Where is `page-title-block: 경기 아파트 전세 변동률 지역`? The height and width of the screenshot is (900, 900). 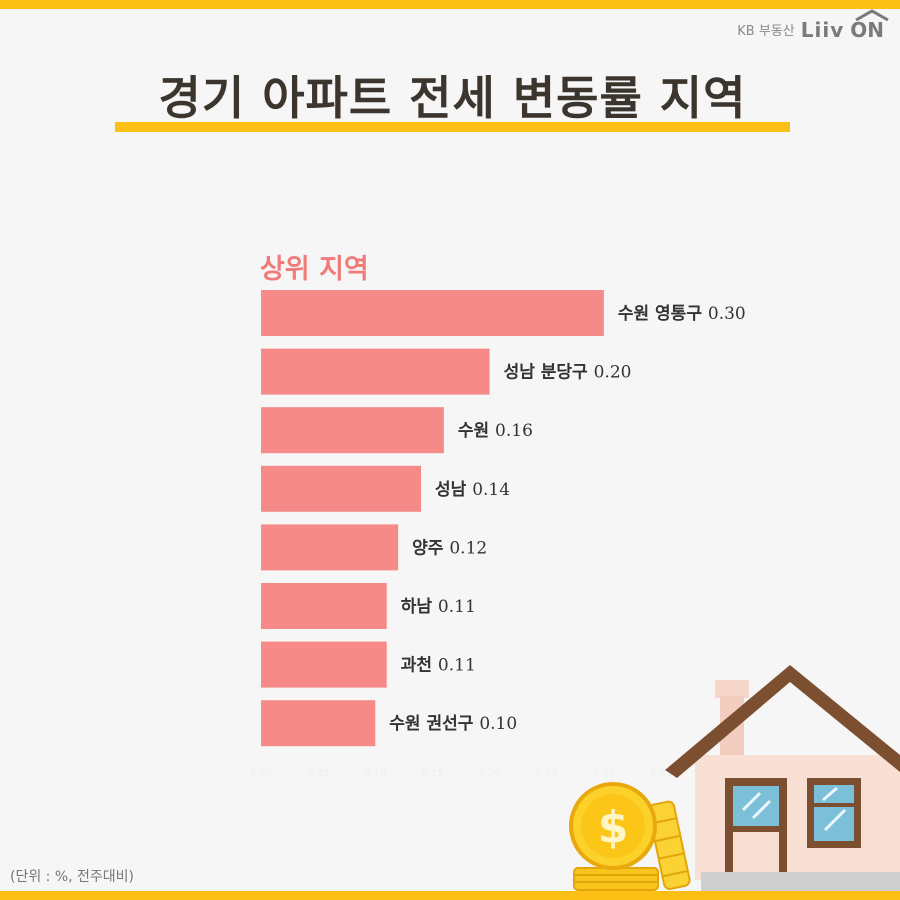 page-title-block: 경기 아파트 전세 변동률 지역 is located at coordinates (452, 97).